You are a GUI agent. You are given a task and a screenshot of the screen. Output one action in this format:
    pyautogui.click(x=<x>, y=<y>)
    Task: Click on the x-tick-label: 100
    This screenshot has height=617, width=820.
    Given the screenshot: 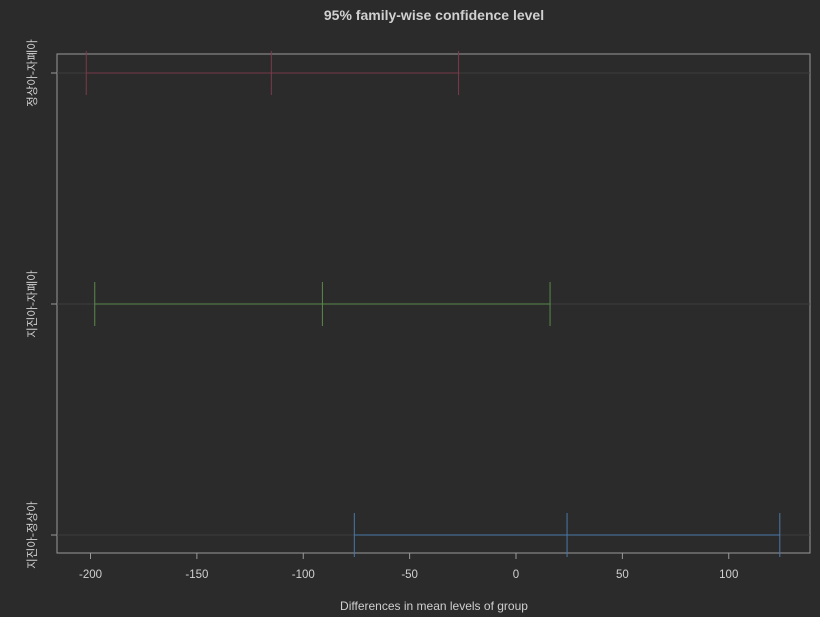 What is the action you would take?
    pyautogui.click(x=728, y=575)
    